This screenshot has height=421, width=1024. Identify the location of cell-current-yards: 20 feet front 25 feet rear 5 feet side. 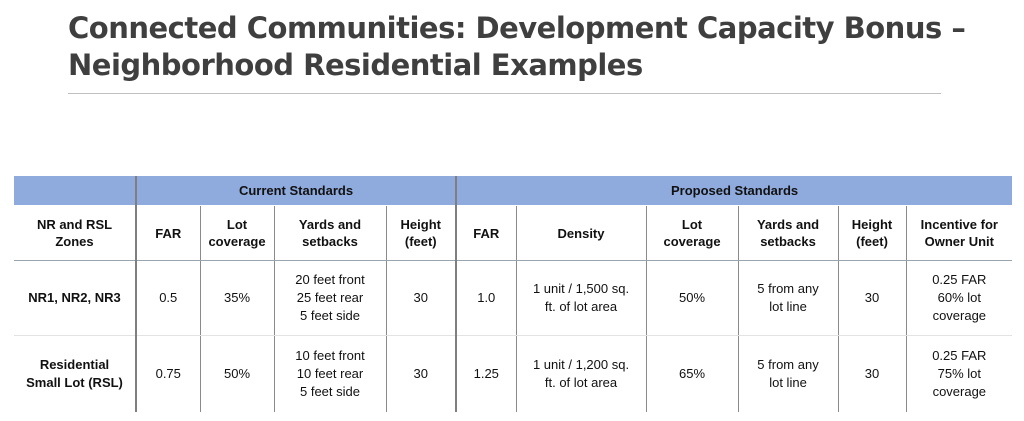
(330, 298).